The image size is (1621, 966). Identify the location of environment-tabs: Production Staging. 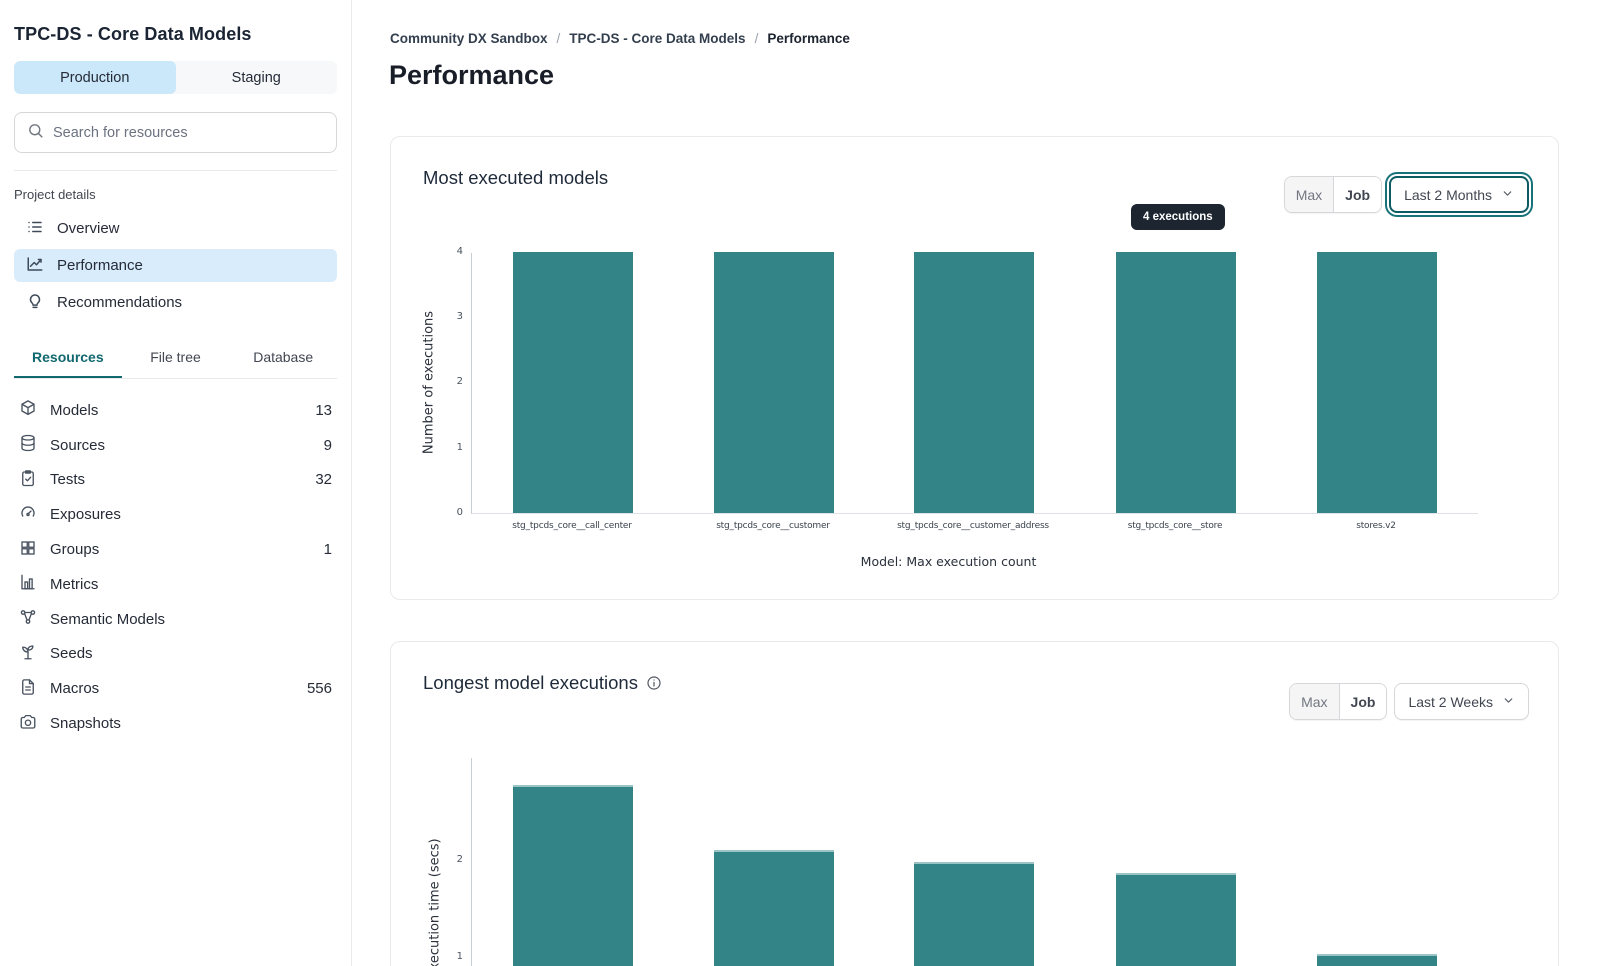
(175, 77).